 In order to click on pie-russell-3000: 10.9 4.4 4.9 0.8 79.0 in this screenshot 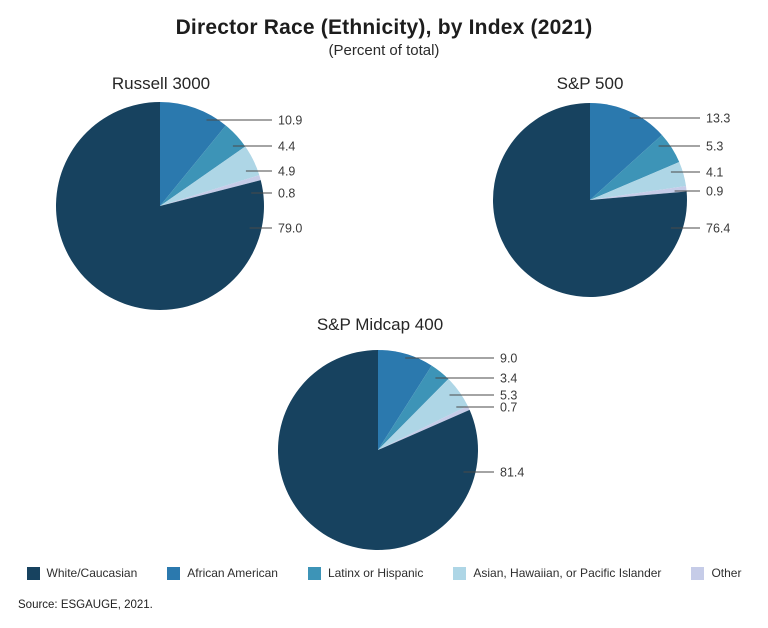, I will do `click(178, 206)`.